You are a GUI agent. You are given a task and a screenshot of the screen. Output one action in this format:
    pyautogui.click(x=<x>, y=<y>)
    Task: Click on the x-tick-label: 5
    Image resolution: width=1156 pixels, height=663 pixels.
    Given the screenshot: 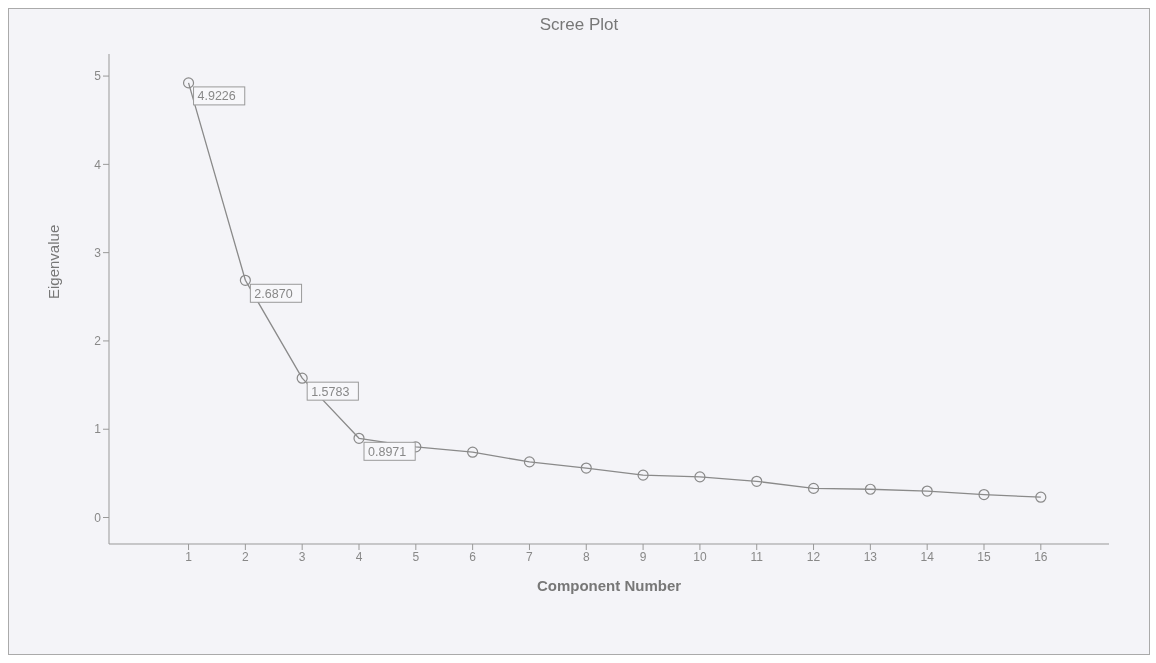 What is the action you would take?
    pyautogui.click(x=416, y=556)
    